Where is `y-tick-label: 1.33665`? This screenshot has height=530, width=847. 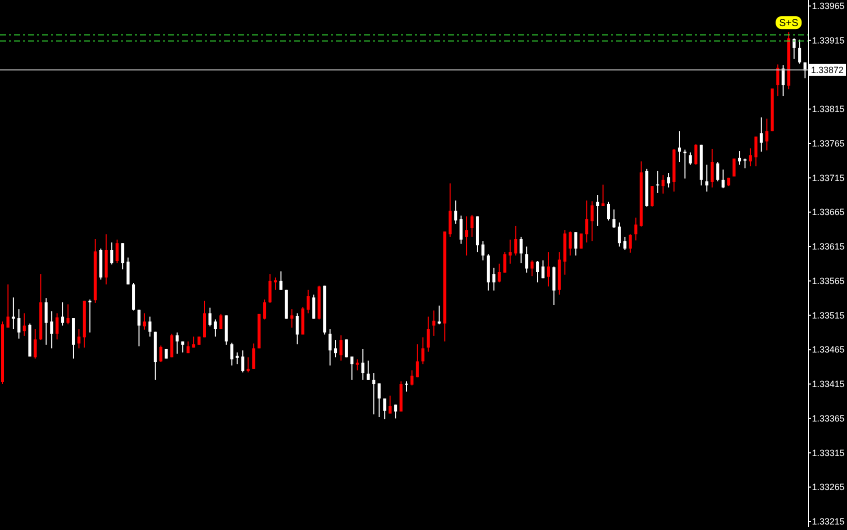 y-tick-label: 1.33665 is located at coordinates (828, 212).